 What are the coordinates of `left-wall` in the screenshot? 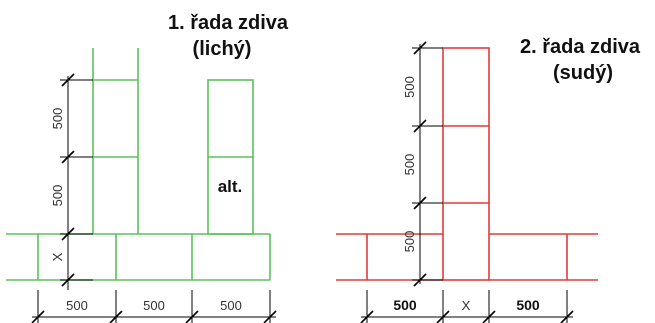 It's located at (115, 141).